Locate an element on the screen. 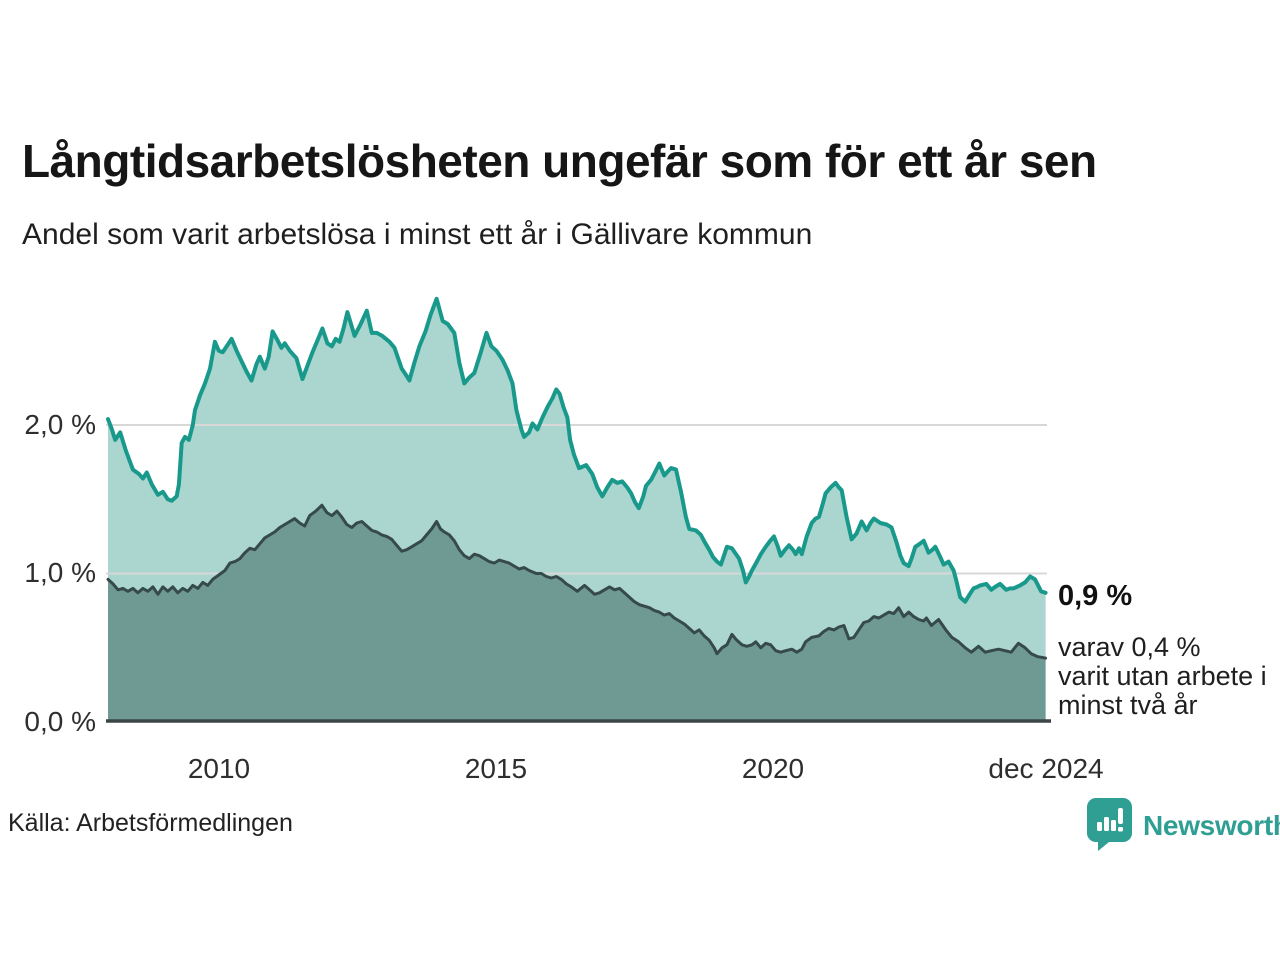 This screenshot has height=960, width=1280. end-detail-line-3: minst två år is located at coordinates (1128, 705).